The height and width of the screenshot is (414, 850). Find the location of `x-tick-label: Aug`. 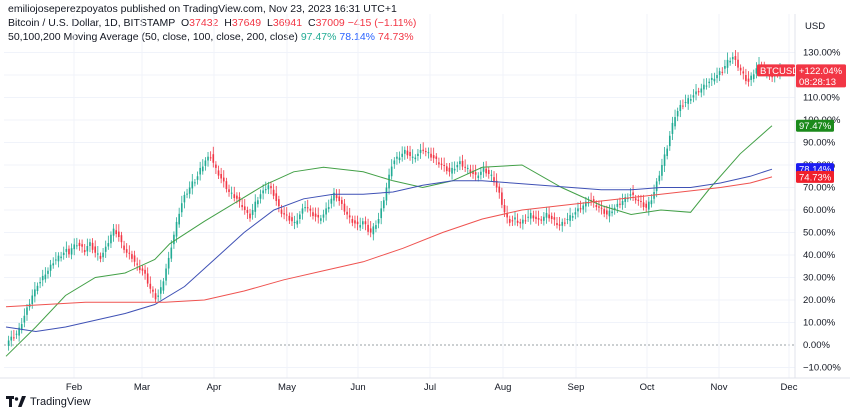

x-tick-label: Aug is located at coordinates (503, 387).